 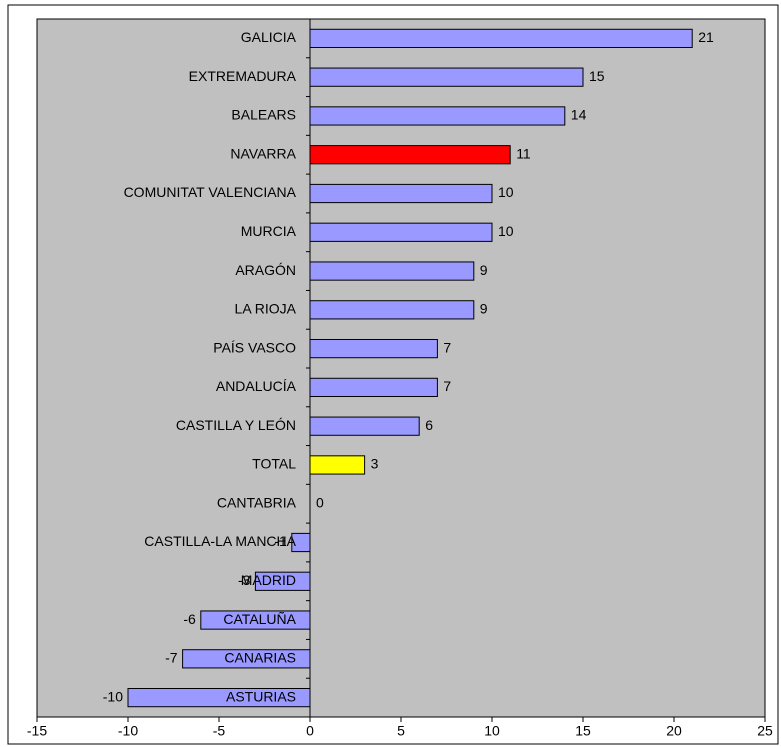 I want to click on value-label: -6, so click(x=189, y=619).